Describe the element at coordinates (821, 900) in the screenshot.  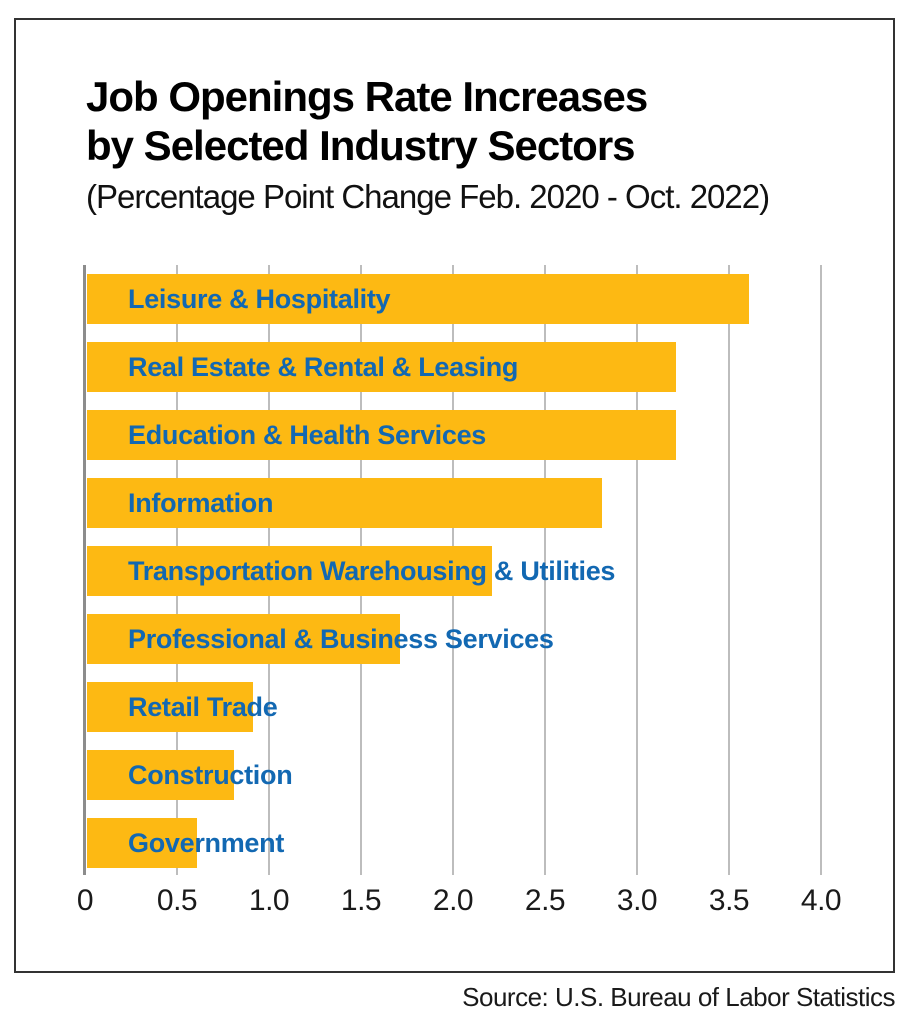
I see `tick-label-4.0: 4.0` at that location.